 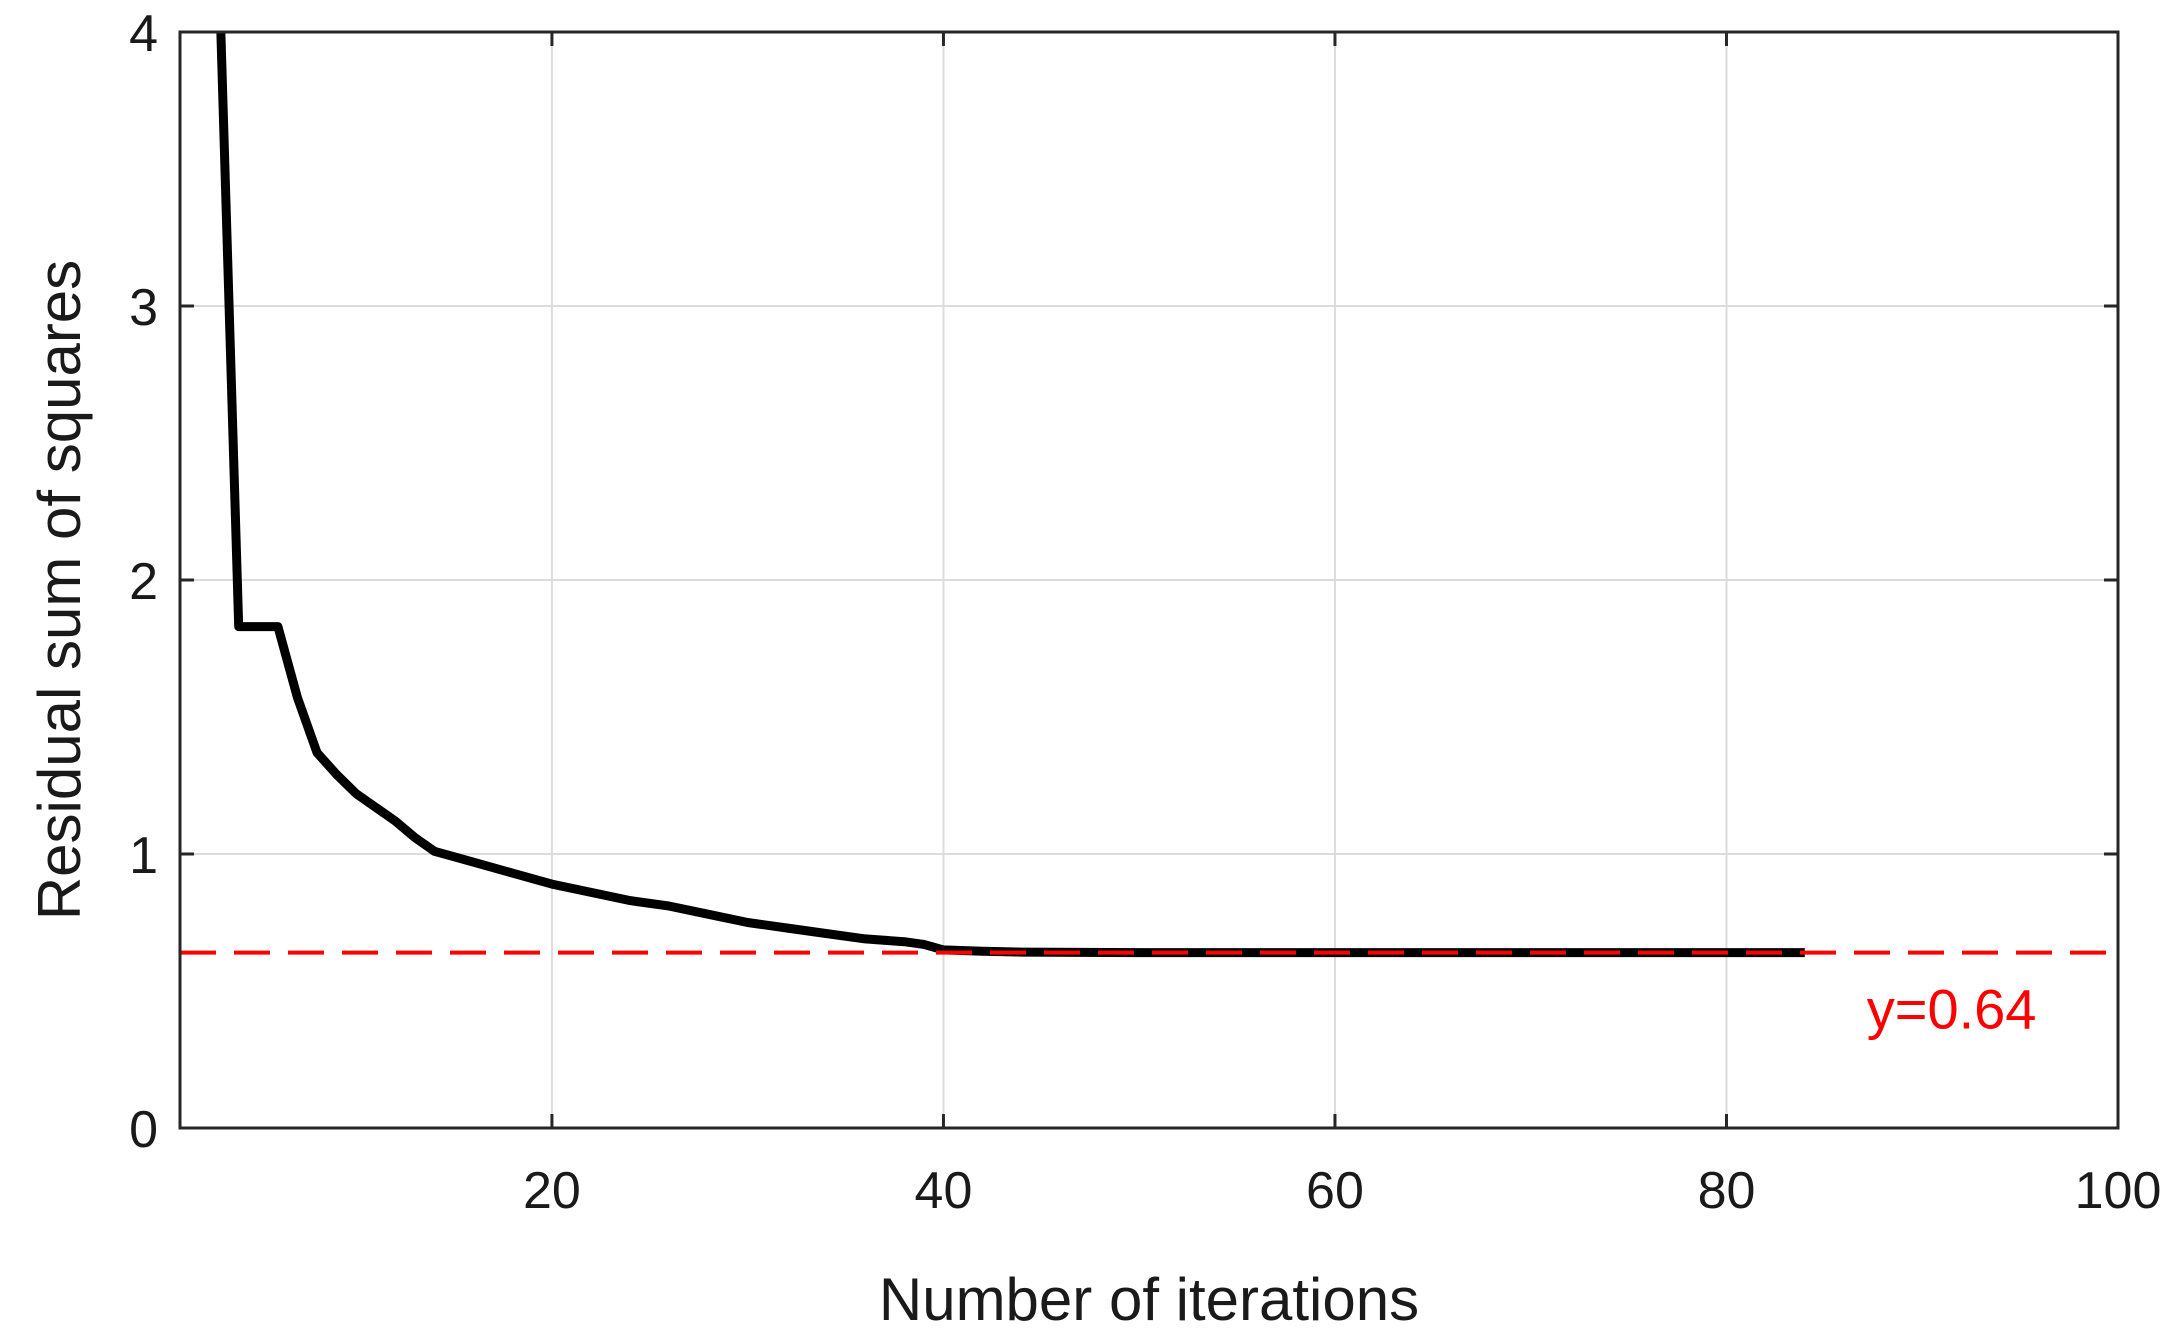 What do you see at coordinates (944, 1191) in the screenshot?
I see `x-tick-label: 40` at bounding box center [944, 1191].